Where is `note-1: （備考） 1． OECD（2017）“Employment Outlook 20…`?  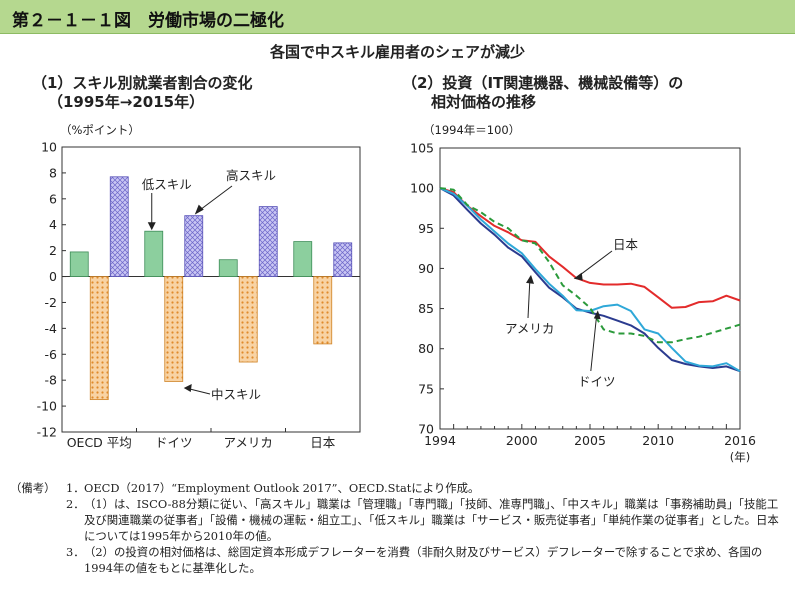
note-1: （備考） 1． OECD（2017）“Employment Outlook 20… is located at coordinates (397, 488).